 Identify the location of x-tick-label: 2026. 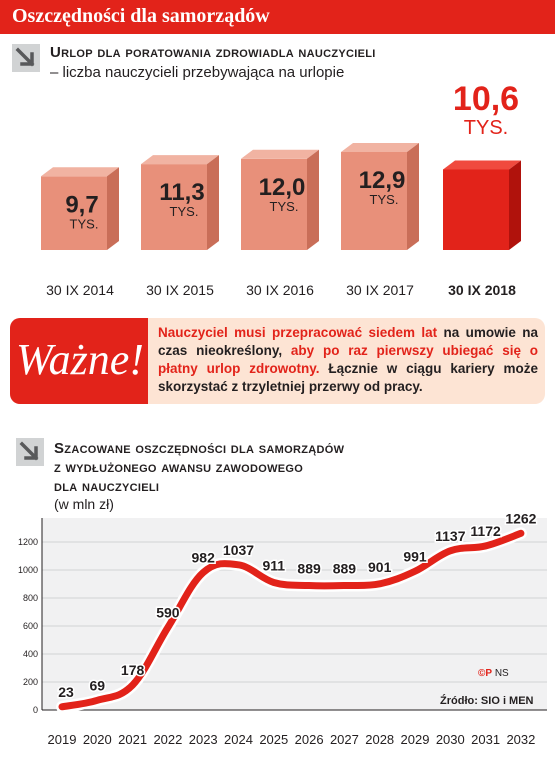
(309, 739).